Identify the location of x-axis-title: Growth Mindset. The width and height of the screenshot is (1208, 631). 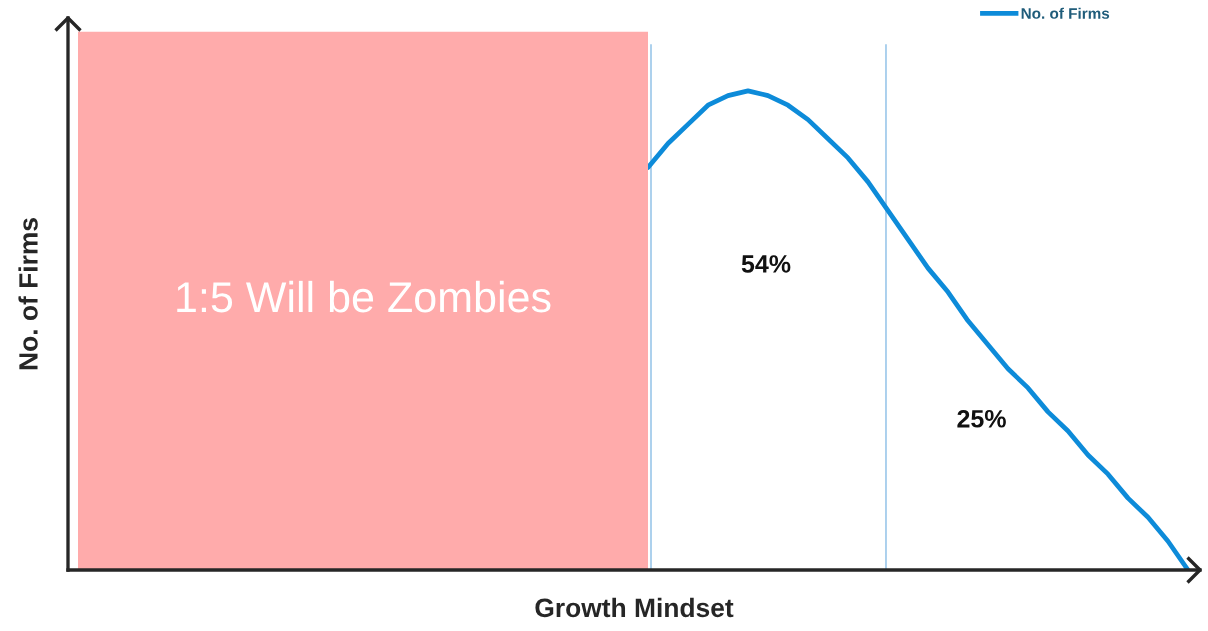
(634, 607).